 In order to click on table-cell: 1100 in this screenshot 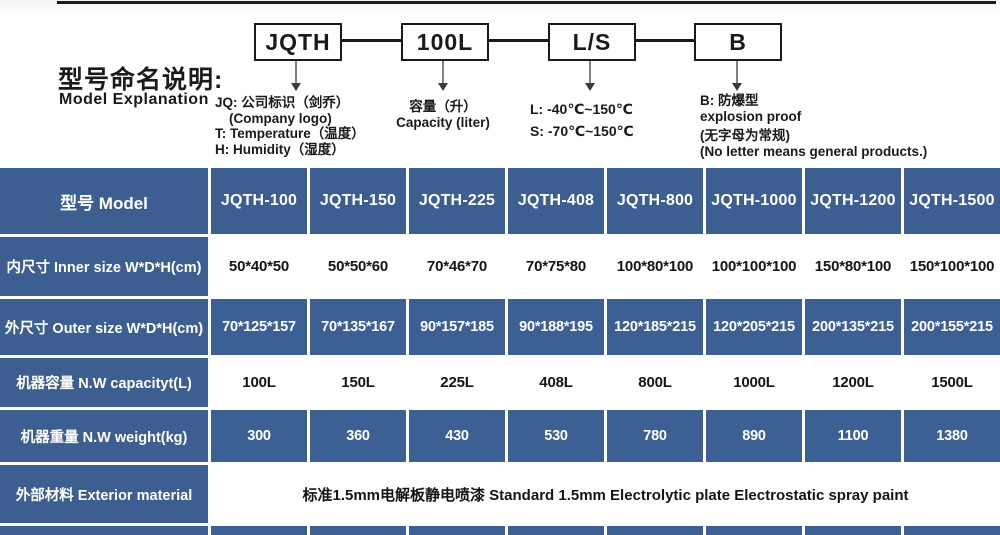, I will do `click(853, 436)`.